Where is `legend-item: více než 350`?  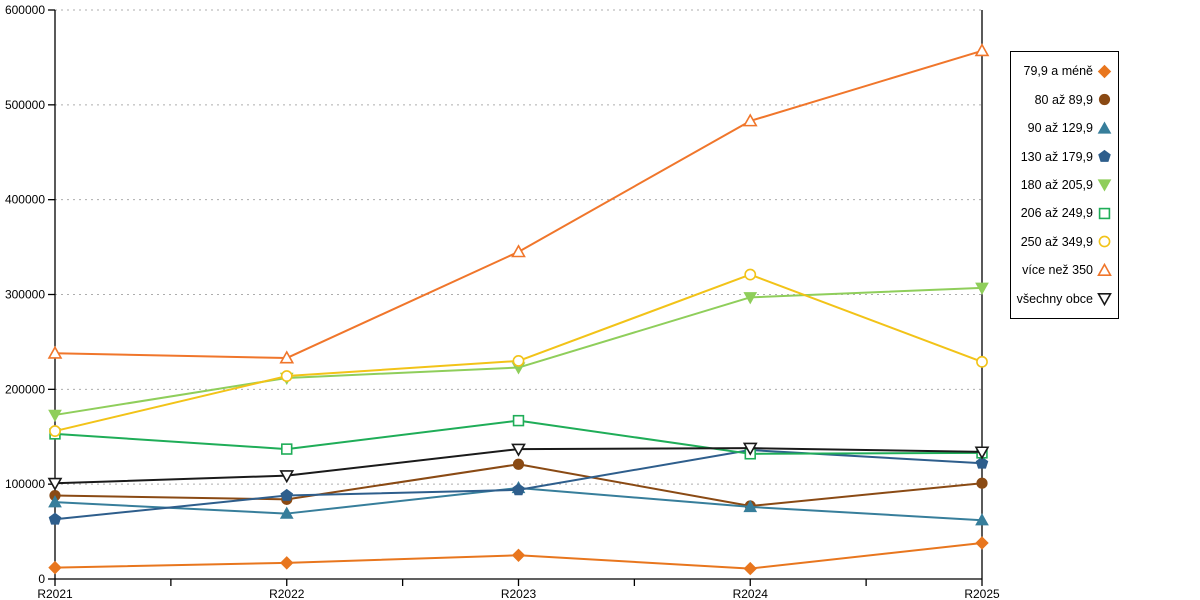
legend-item: více než 350 is located at coordinates (1062, 270).